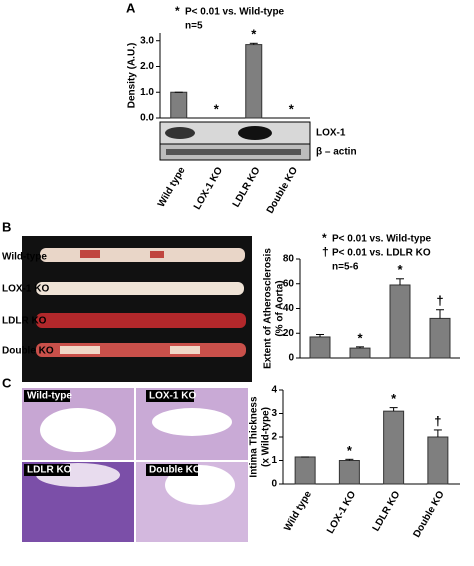 Image resolution: width=474 pixels, height=566 pixels. Describe the element at coordinates (147, 66) in the screenshot. I see `y-tick-label: 2.0` at that location.